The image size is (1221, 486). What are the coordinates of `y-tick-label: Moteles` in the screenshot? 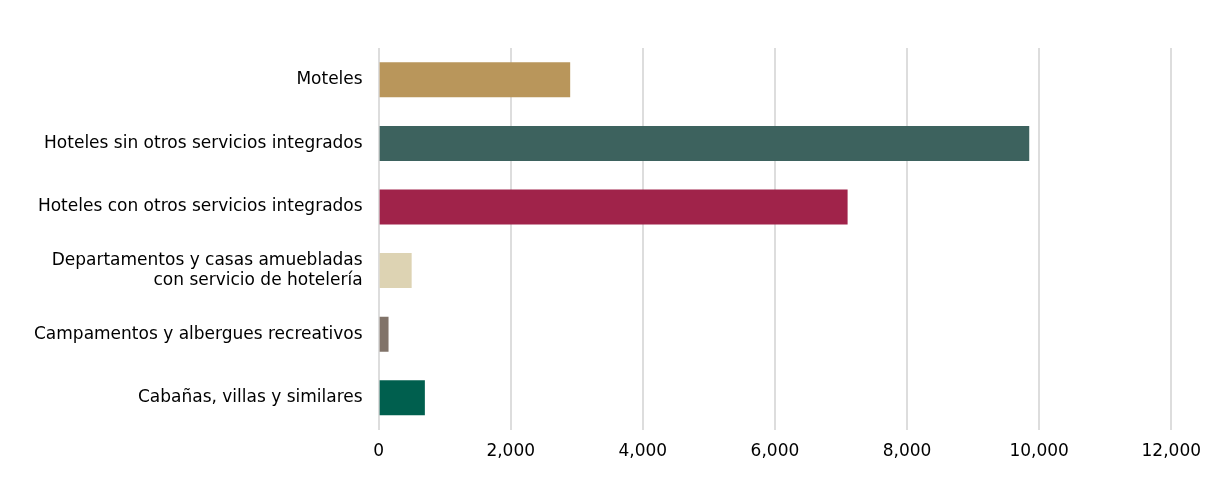 It's located at (329, 78).